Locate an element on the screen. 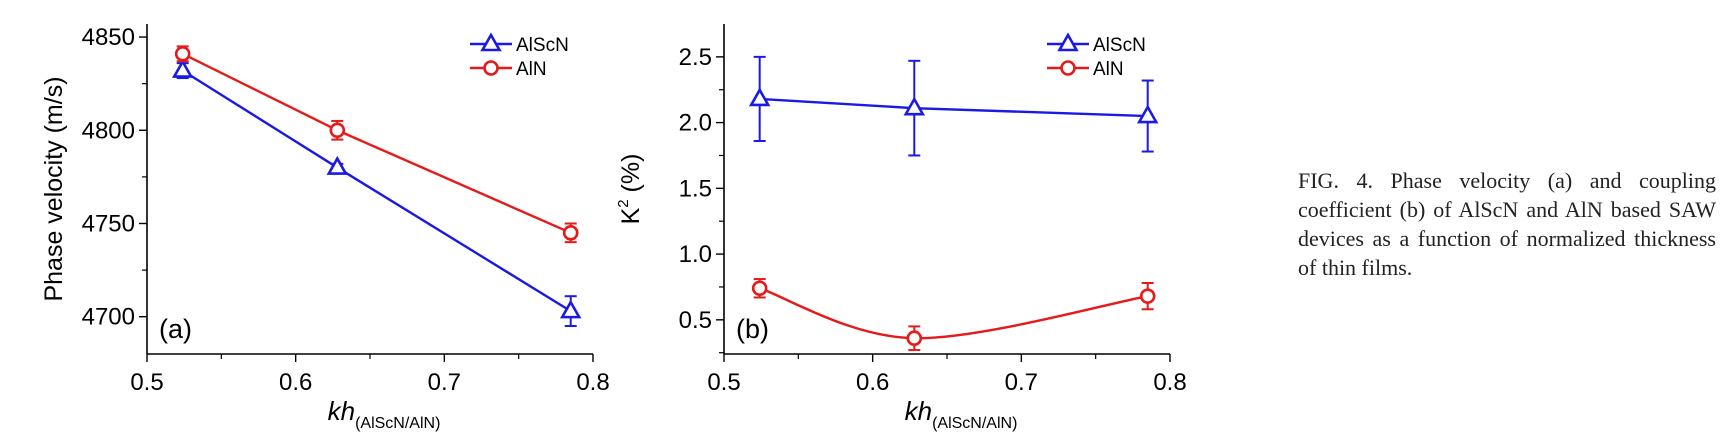  y-axis-label: Phase velocity (m/s) is located at coordinates (54, 188).